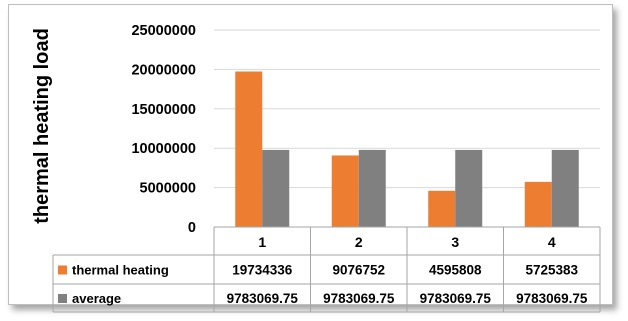  What do you see at coordinates (551, 270) in the screenshot?
I see `data-label: 5725383` at bounding box center [551, 270].